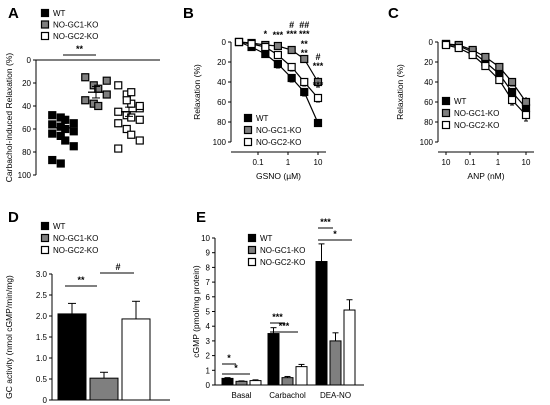  I want to click on b-legend-label-2: NO-GC2-KO, so click(278, 142).